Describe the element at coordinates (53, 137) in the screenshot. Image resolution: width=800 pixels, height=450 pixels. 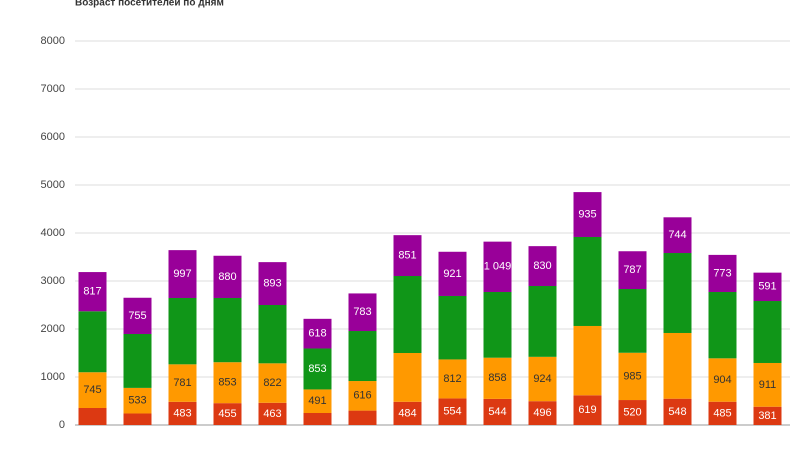
I see `y-tick-label: 6000` at that location.